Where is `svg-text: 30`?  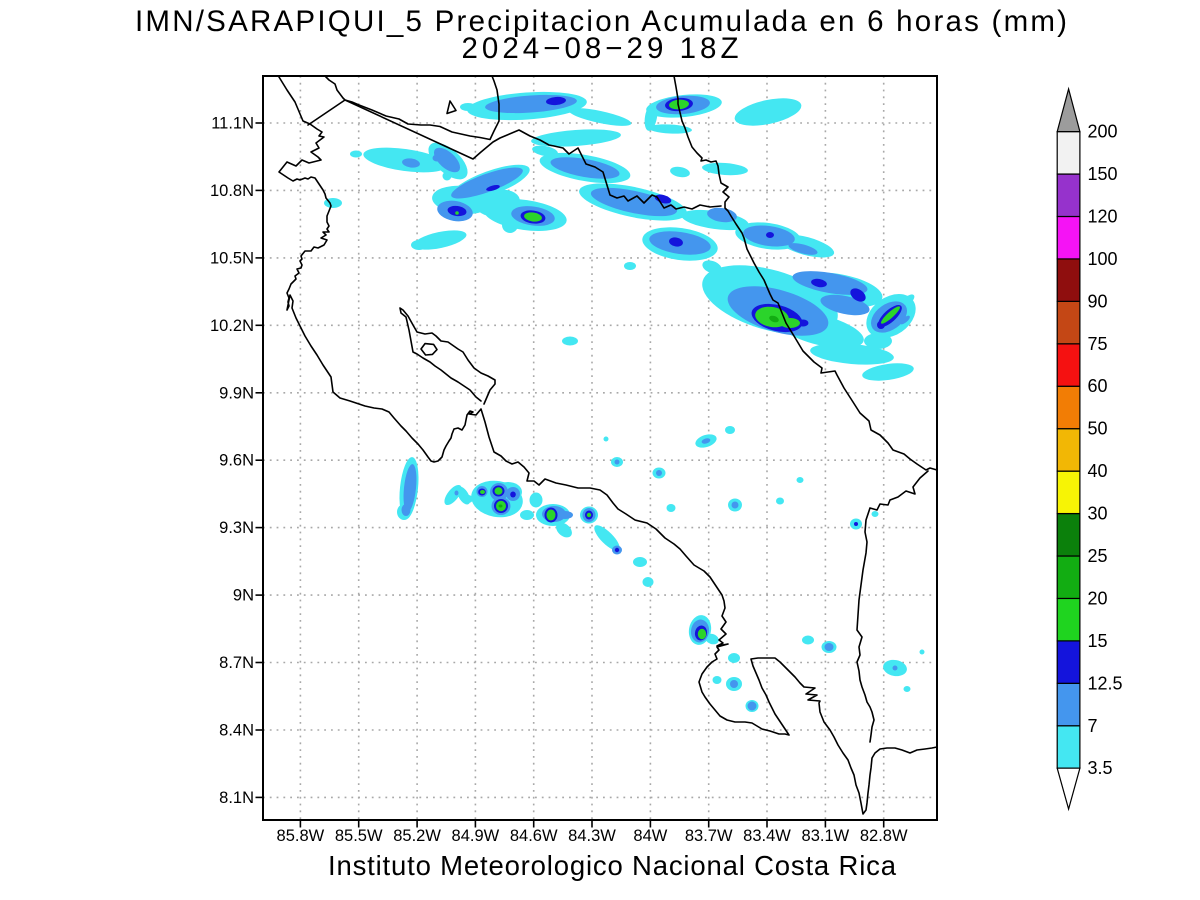
svg-text: 30 is located at coordinates (1098, 514).